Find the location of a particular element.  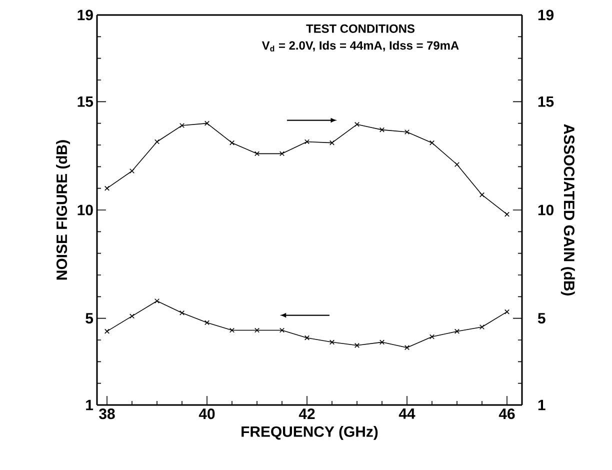

x-tick-label: 38 is located at coordinates (107, 414).